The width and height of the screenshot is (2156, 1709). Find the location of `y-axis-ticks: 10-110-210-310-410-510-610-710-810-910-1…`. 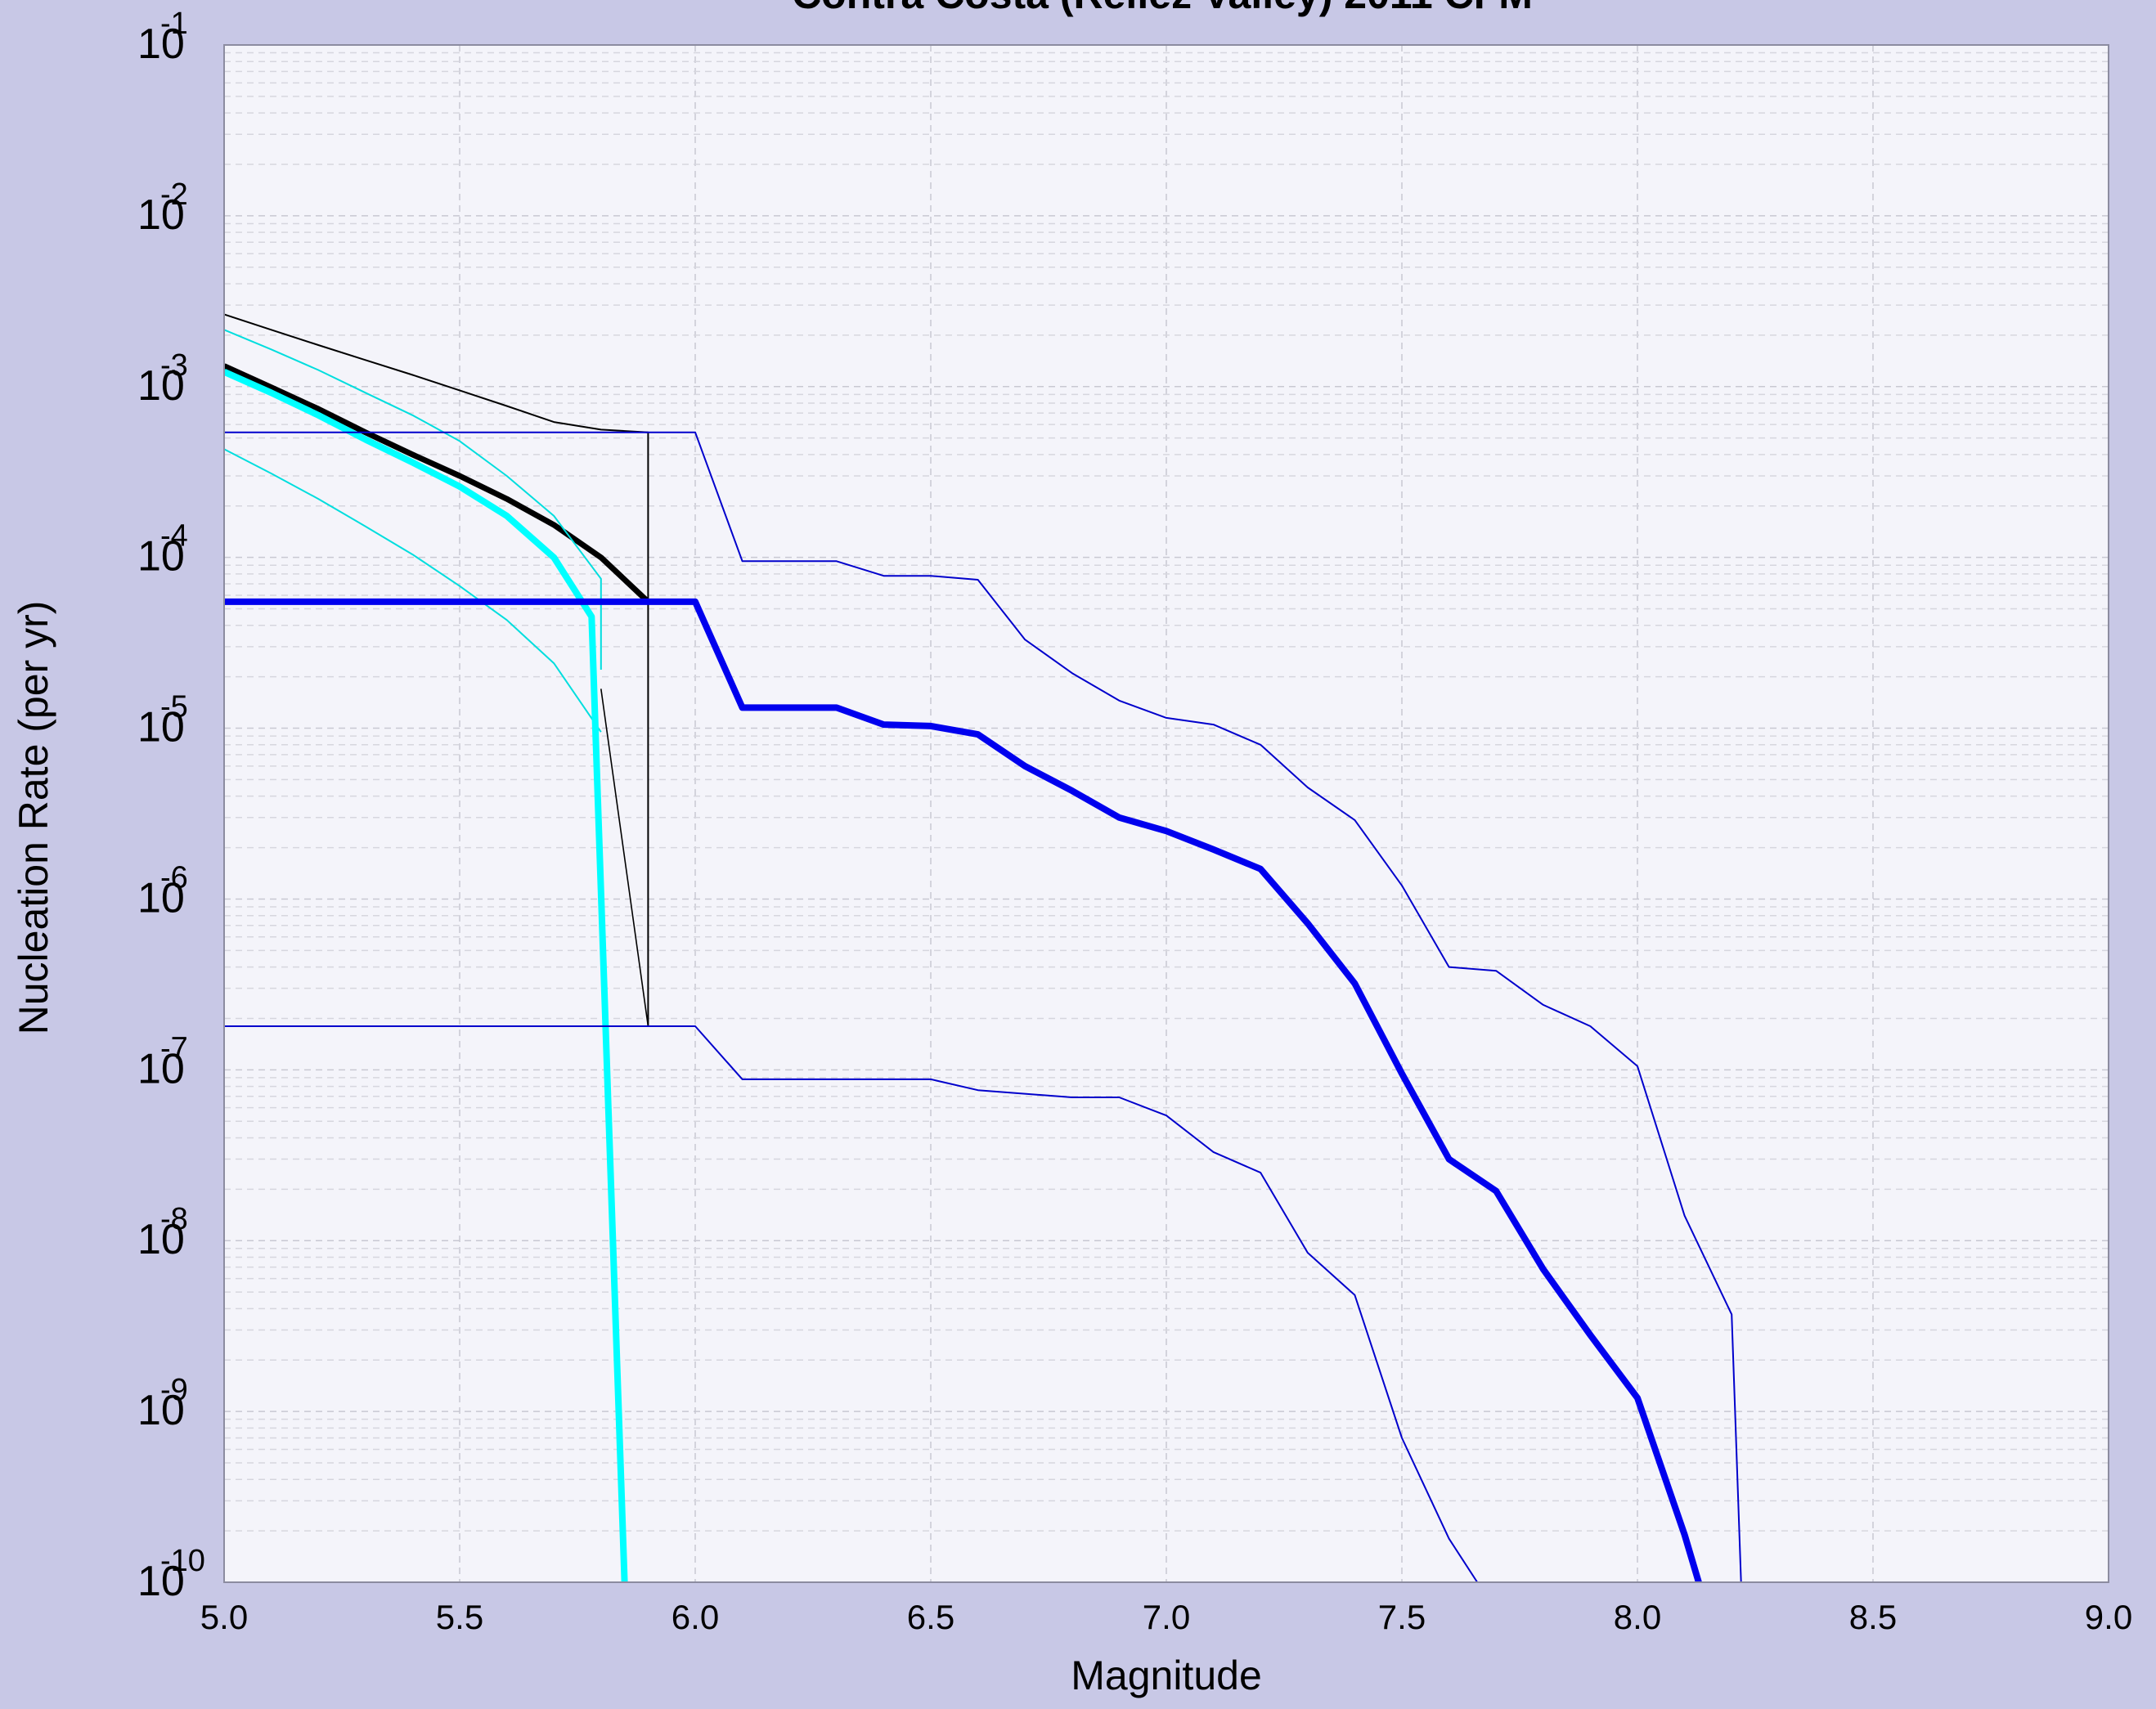

y-axis-ticks: 10-110-210-310-410-510-610-710-810-910-1… is located at coordinates (171, 806).